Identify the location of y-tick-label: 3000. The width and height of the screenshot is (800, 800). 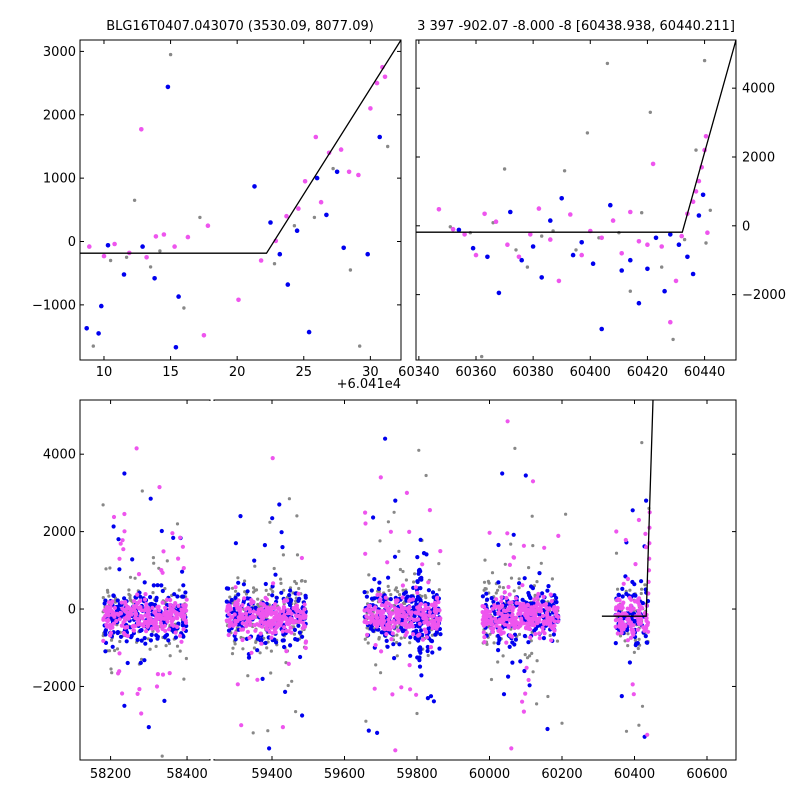
(59, 52).